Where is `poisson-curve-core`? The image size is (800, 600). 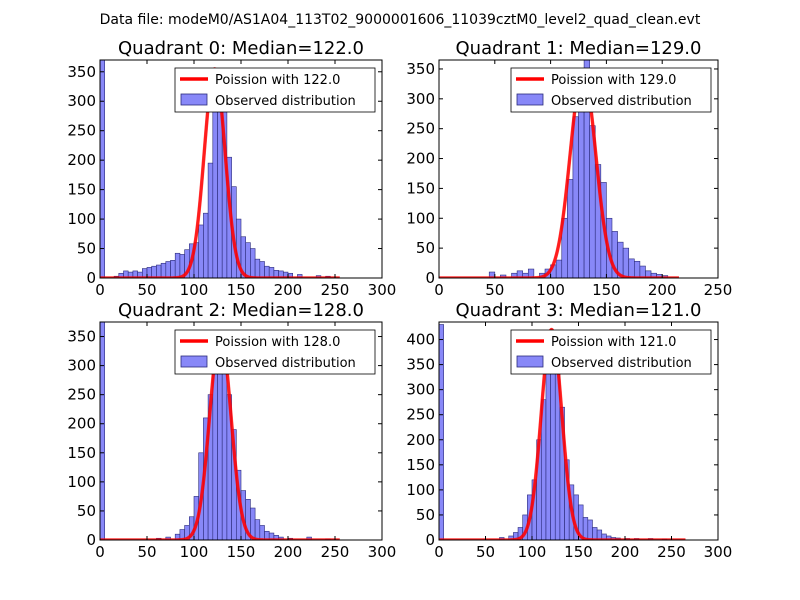 poisson-curve-core is located at coordinates (563, 434).